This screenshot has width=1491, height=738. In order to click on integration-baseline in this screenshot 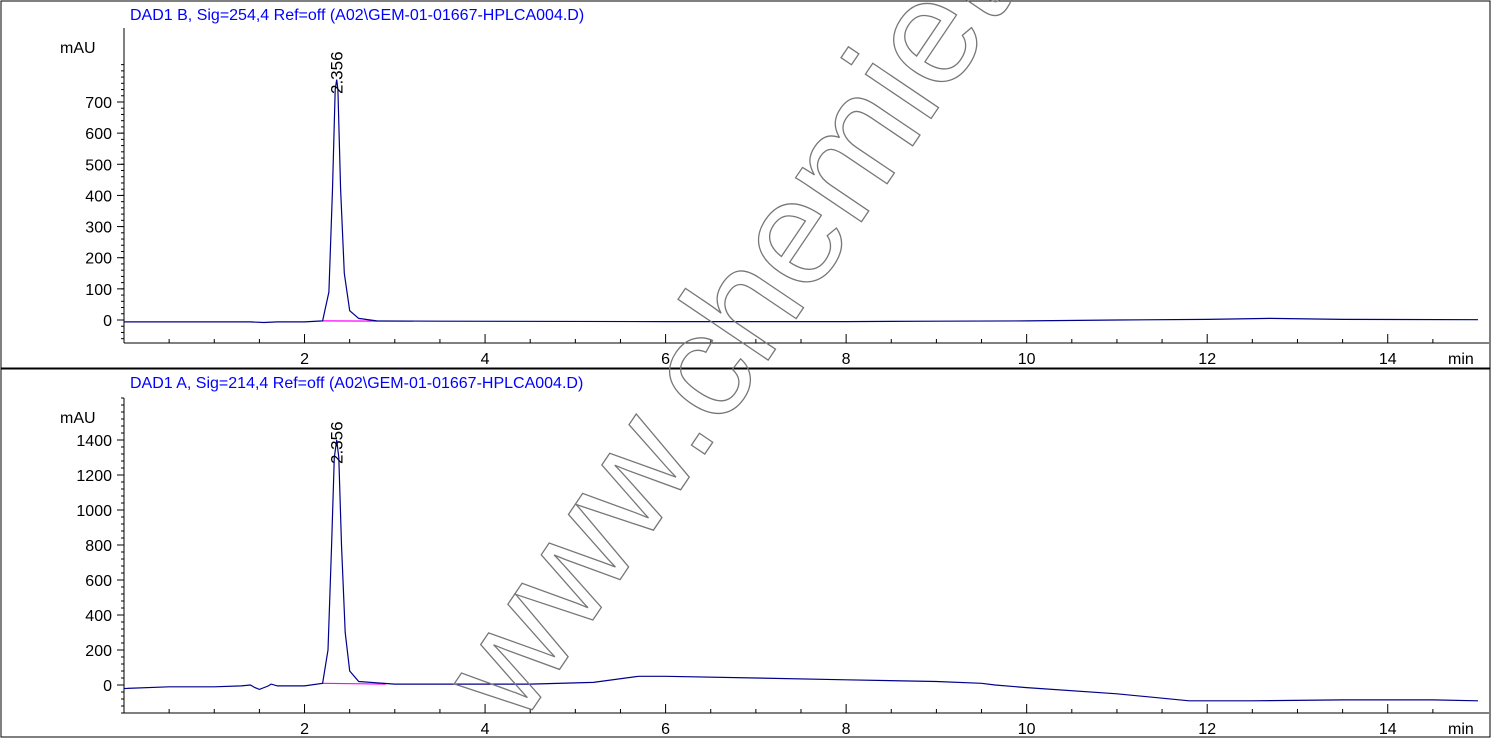, I will do `click(354, 683)`.